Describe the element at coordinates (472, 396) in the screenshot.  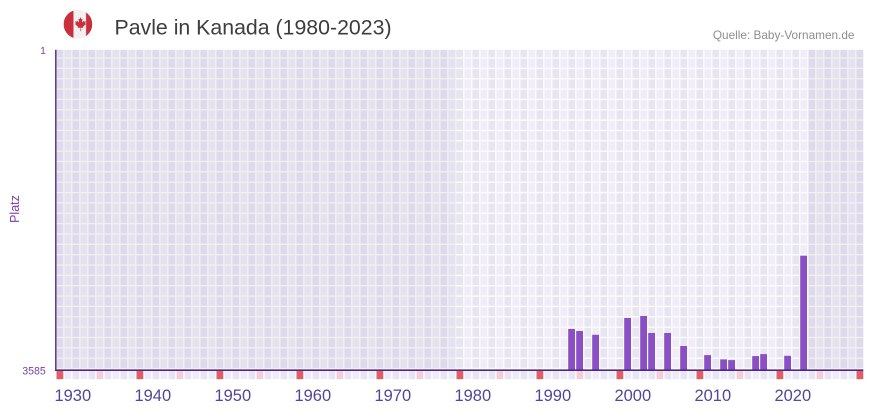
I see `svg-text: 1980` at that location.